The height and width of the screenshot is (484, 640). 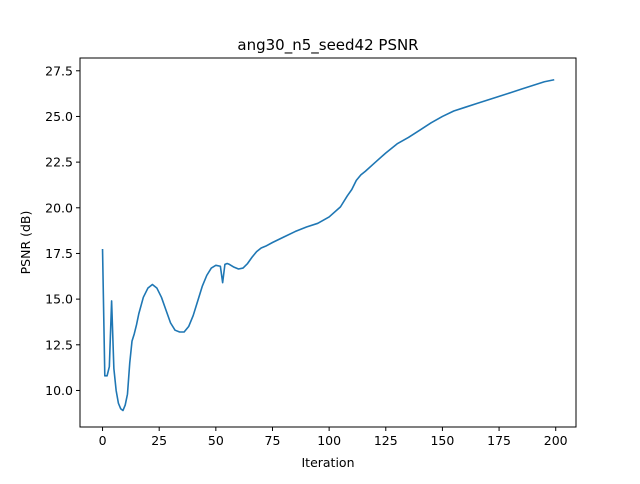 What do you see at coordinates (216, 440) in the screenshot?
I see `x-tick-label: 50` at bounding box center [216, 440].